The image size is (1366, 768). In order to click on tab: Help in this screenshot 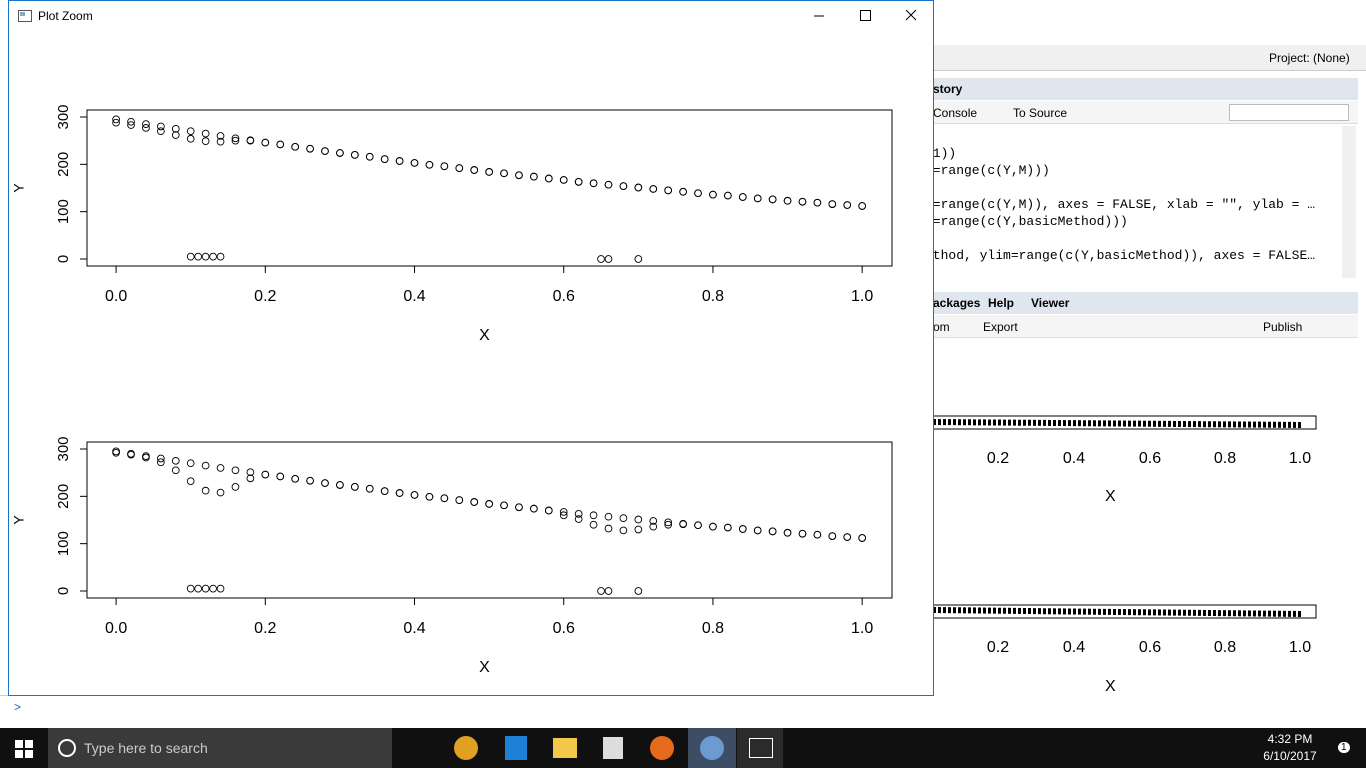, I will do `click(1001, 303)`.